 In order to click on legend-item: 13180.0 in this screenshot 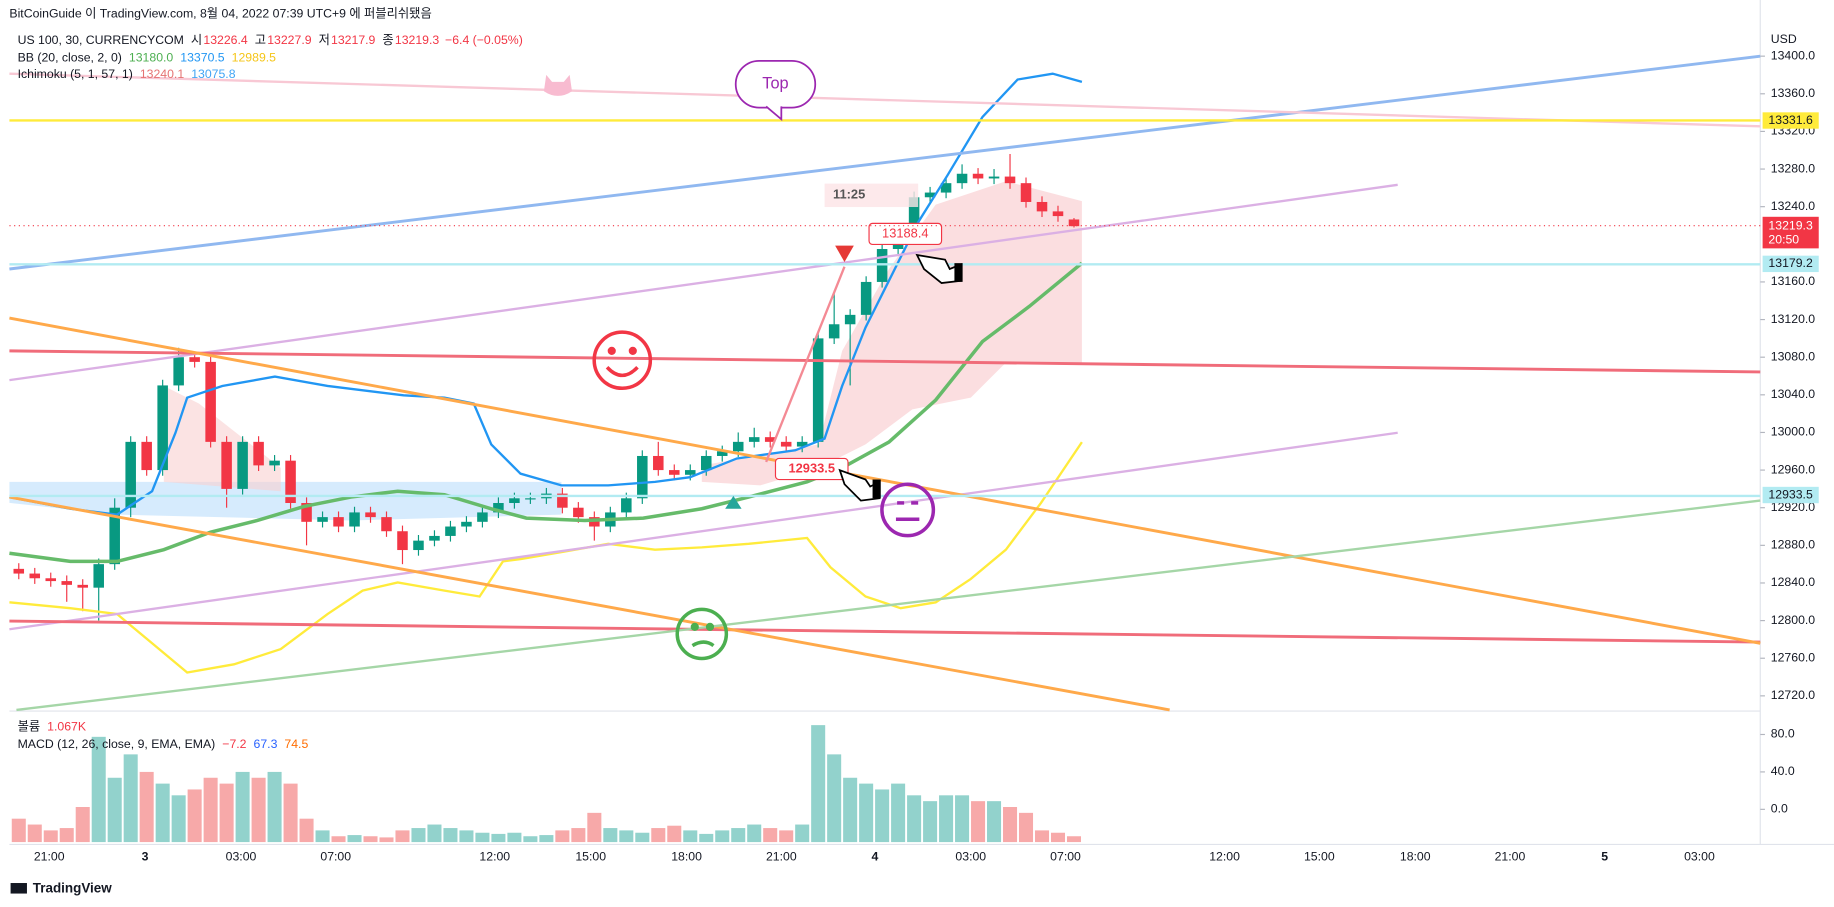, I will do `click(151, 58)`.